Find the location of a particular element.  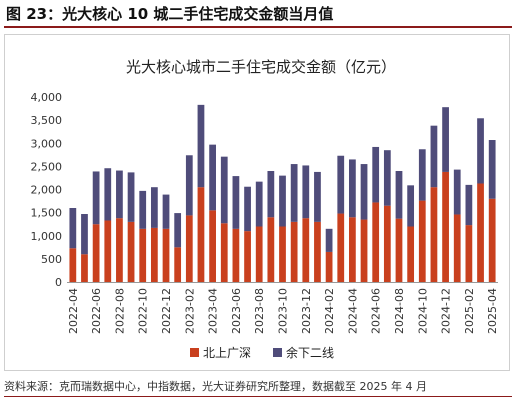

x-tick-label: 2024-08 is located at coordinates (399, 311).